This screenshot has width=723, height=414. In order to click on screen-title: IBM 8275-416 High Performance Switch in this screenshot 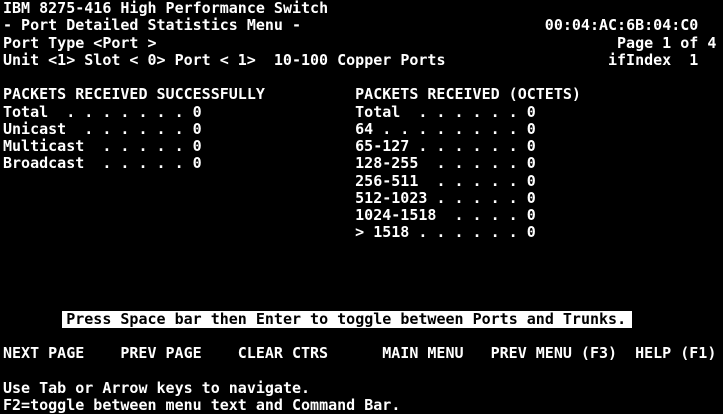, I will do `click(166, 8)`.